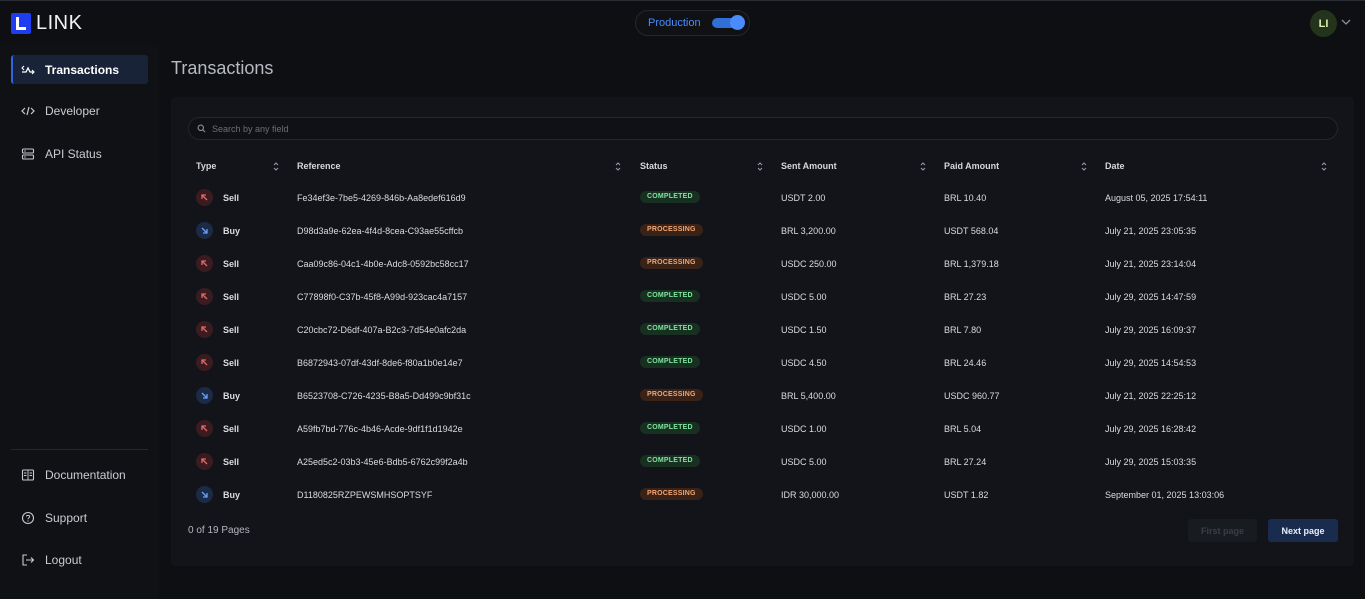 This screenshot has width=1365, height=599. I want to click on cell-sent-amount: USDT 2.00, so click(803, 198).